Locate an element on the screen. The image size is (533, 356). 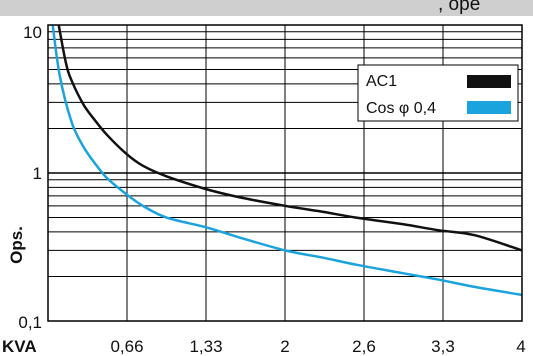
y-tick-label: 10 is located at coordinates (32, 32).